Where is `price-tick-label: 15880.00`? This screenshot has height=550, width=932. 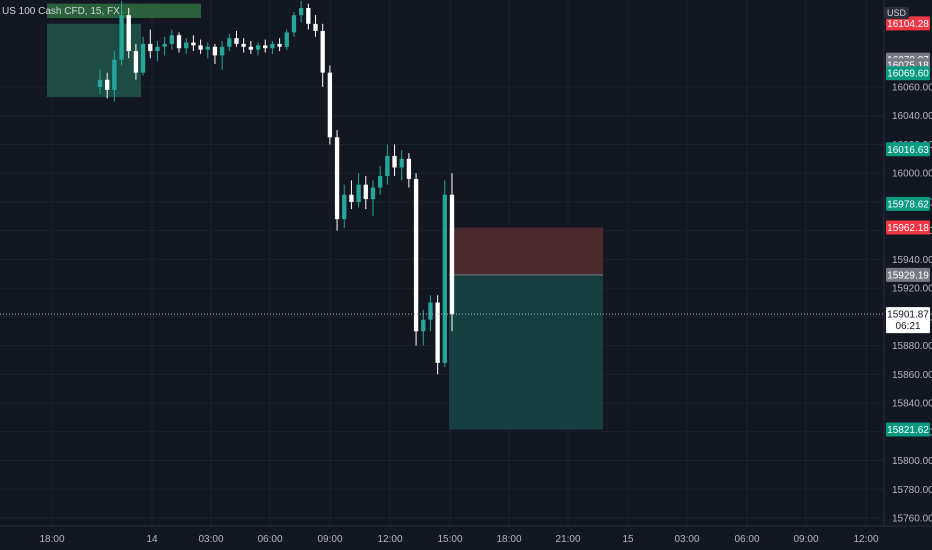
price-tick-label: 15880.00 is located at coordinates (912, 346).